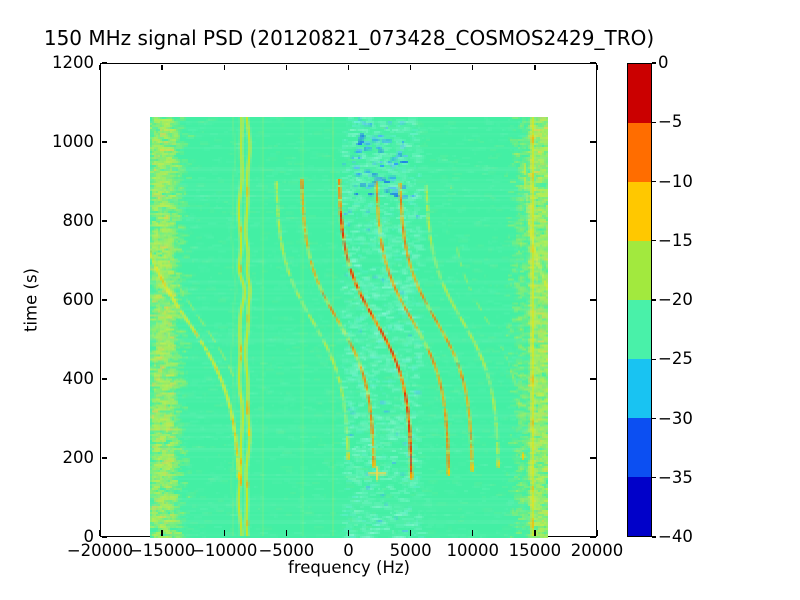 Image resolution: width=800 pixels, height=600 pixels. What do you see at coordinates (286, 550) in the screenshot?
I see `x-tick-label: −5000` at bounding box center [286, 550].